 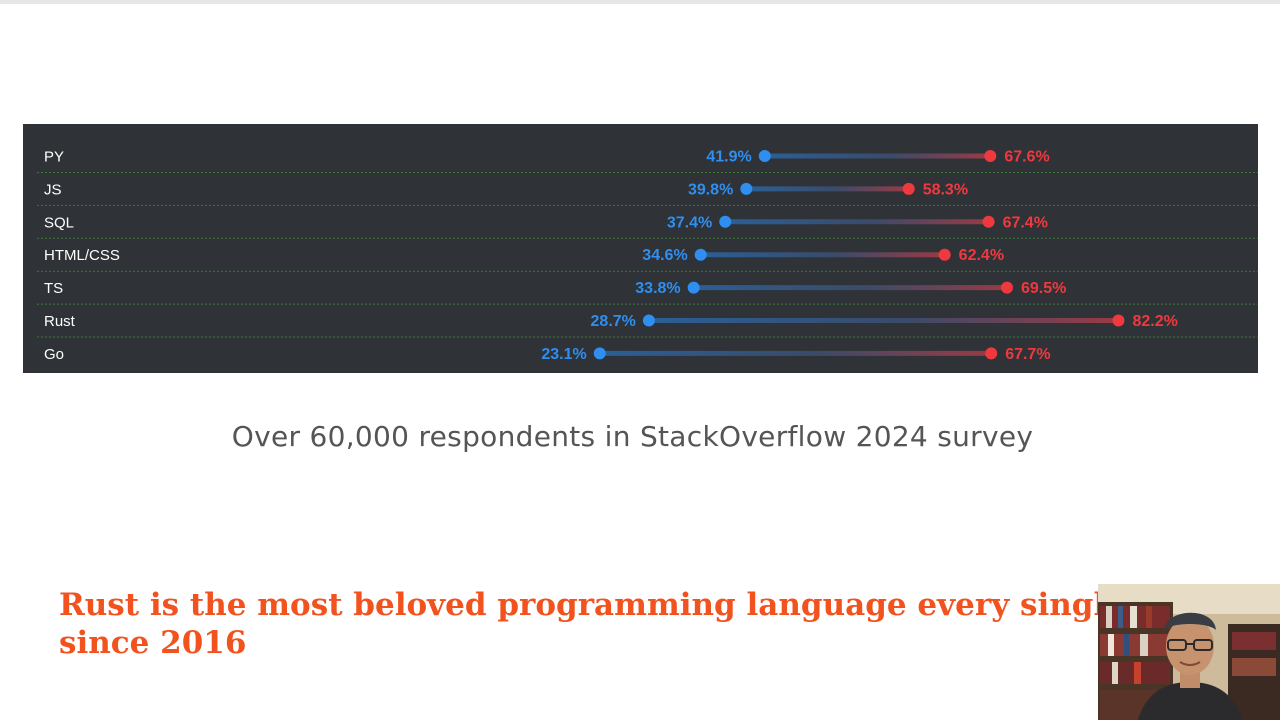 I want to click on low-value-label: 34.6%, so click(x=664, y=255).